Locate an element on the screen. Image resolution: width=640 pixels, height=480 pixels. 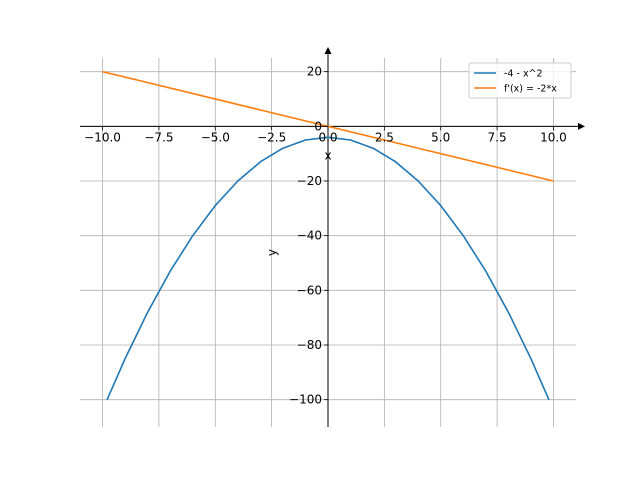
y-tick-label: −100 is located at coordinates (305, 400).